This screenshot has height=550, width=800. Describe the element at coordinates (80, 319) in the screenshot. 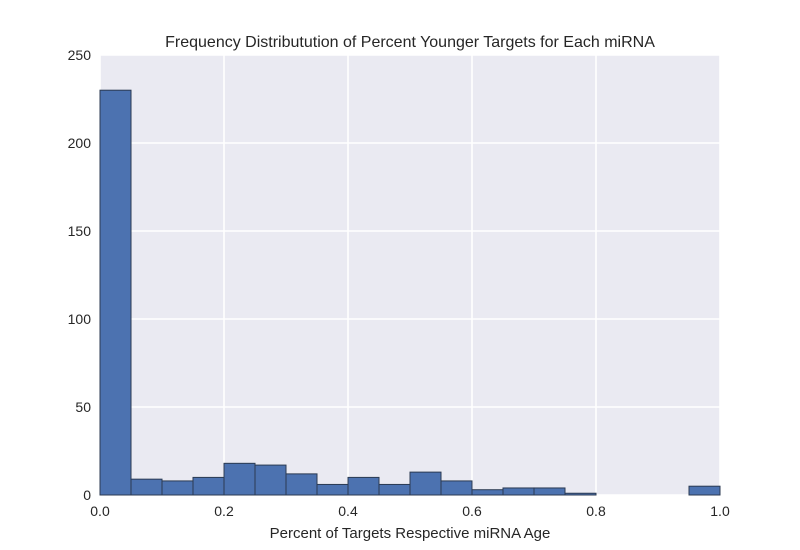

I see `y-tick-label: 100` at that location.